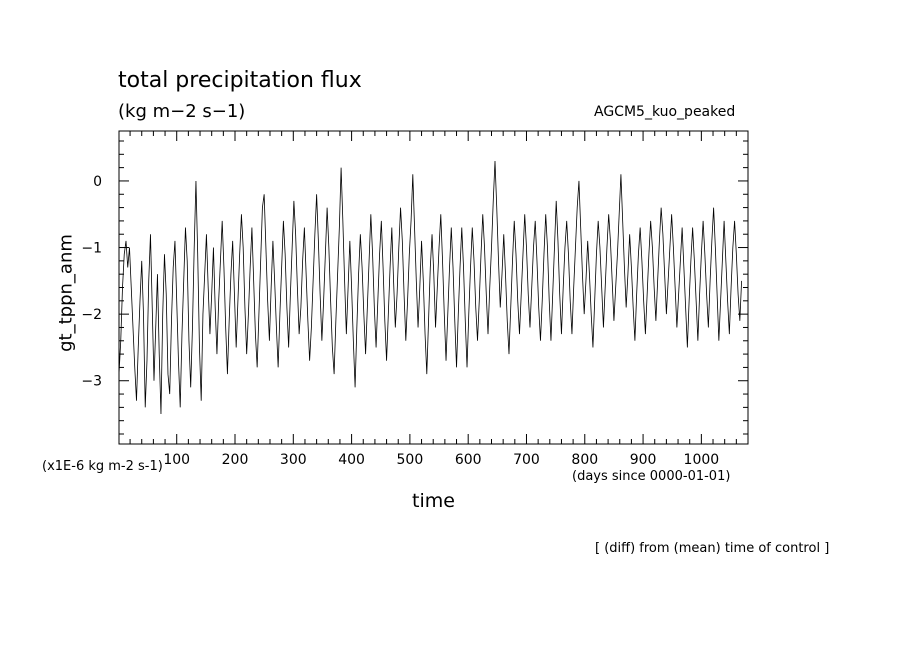 The width and height of the screenshot is (904, 654). Describe the element at coordinates (91, 249) in the screenshot. I see `y-tick-label: −1` at that location.